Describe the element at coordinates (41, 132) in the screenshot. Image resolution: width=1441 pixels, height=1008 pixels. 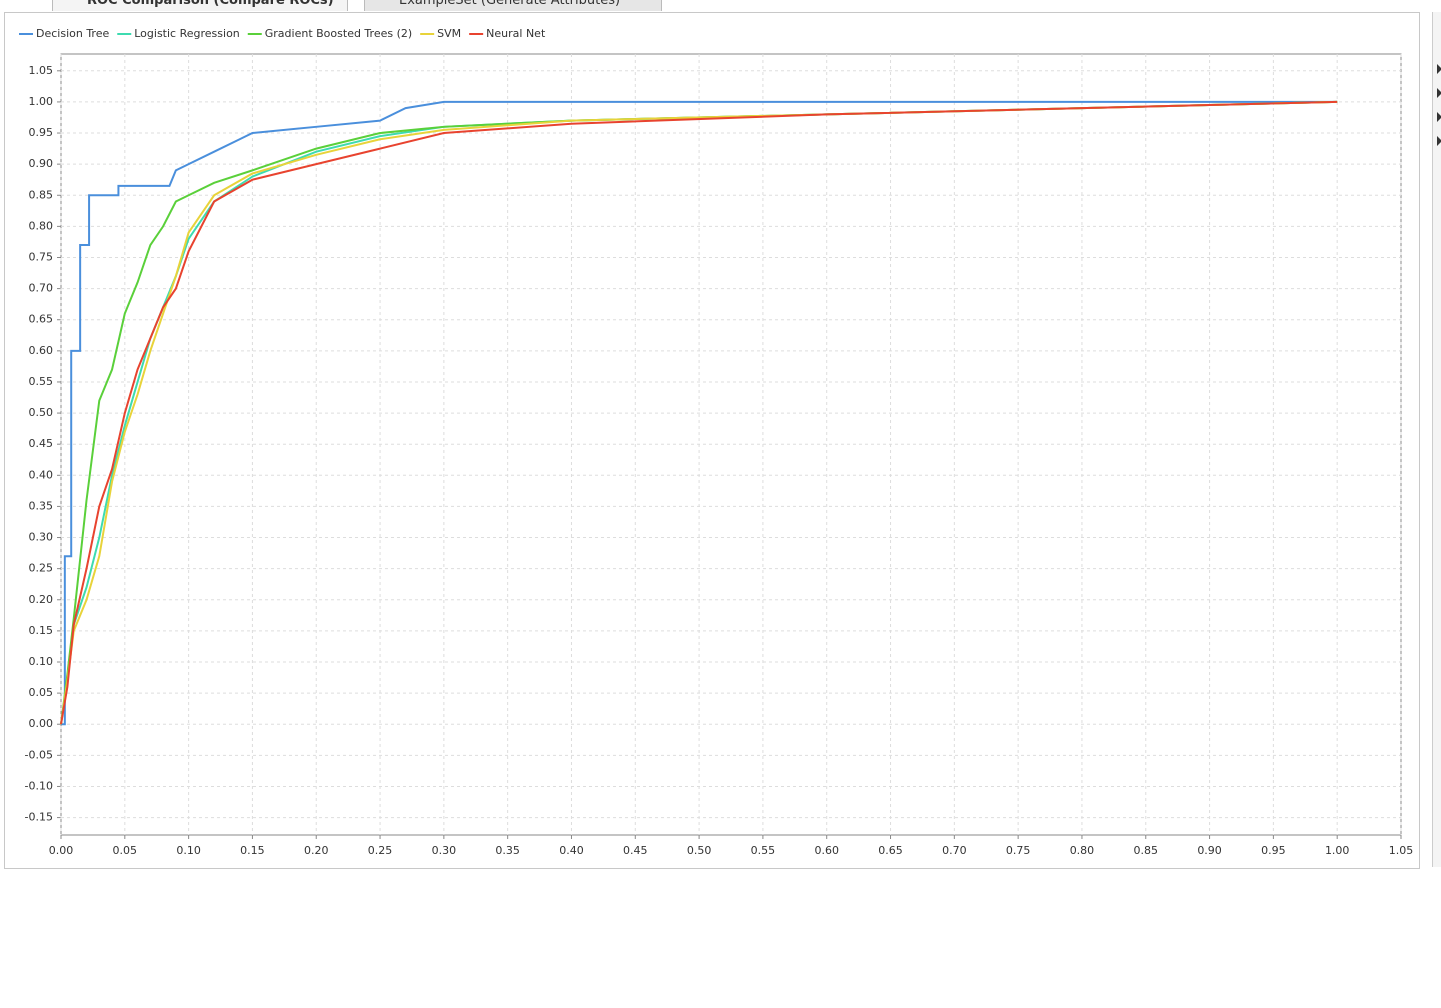
I see `y-tick-label: 0.95` at that location.